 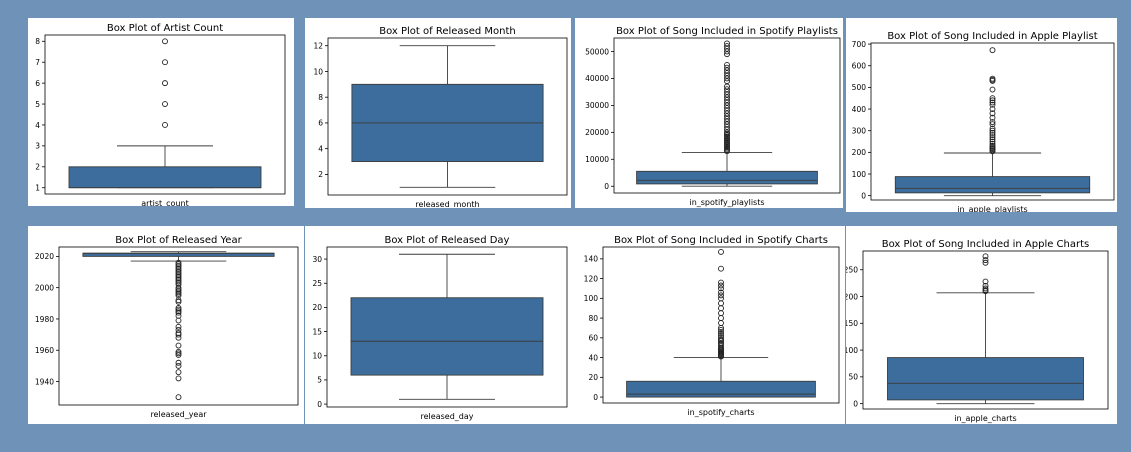 I want to click on y-tick-label: 1, so click(x=37, y=188).